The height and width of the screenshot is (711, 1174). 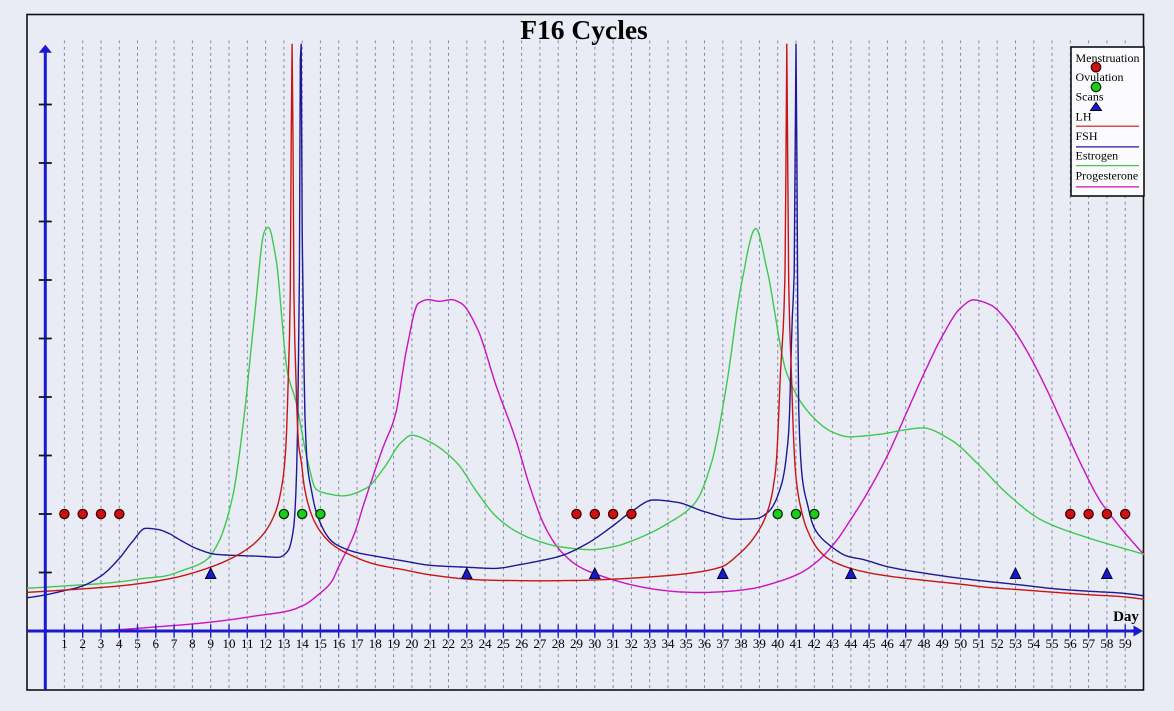 What do you see at coordinates (303, 643) in the screenshot?
I see `svg-text: 14` at bounding box center [303, 643].